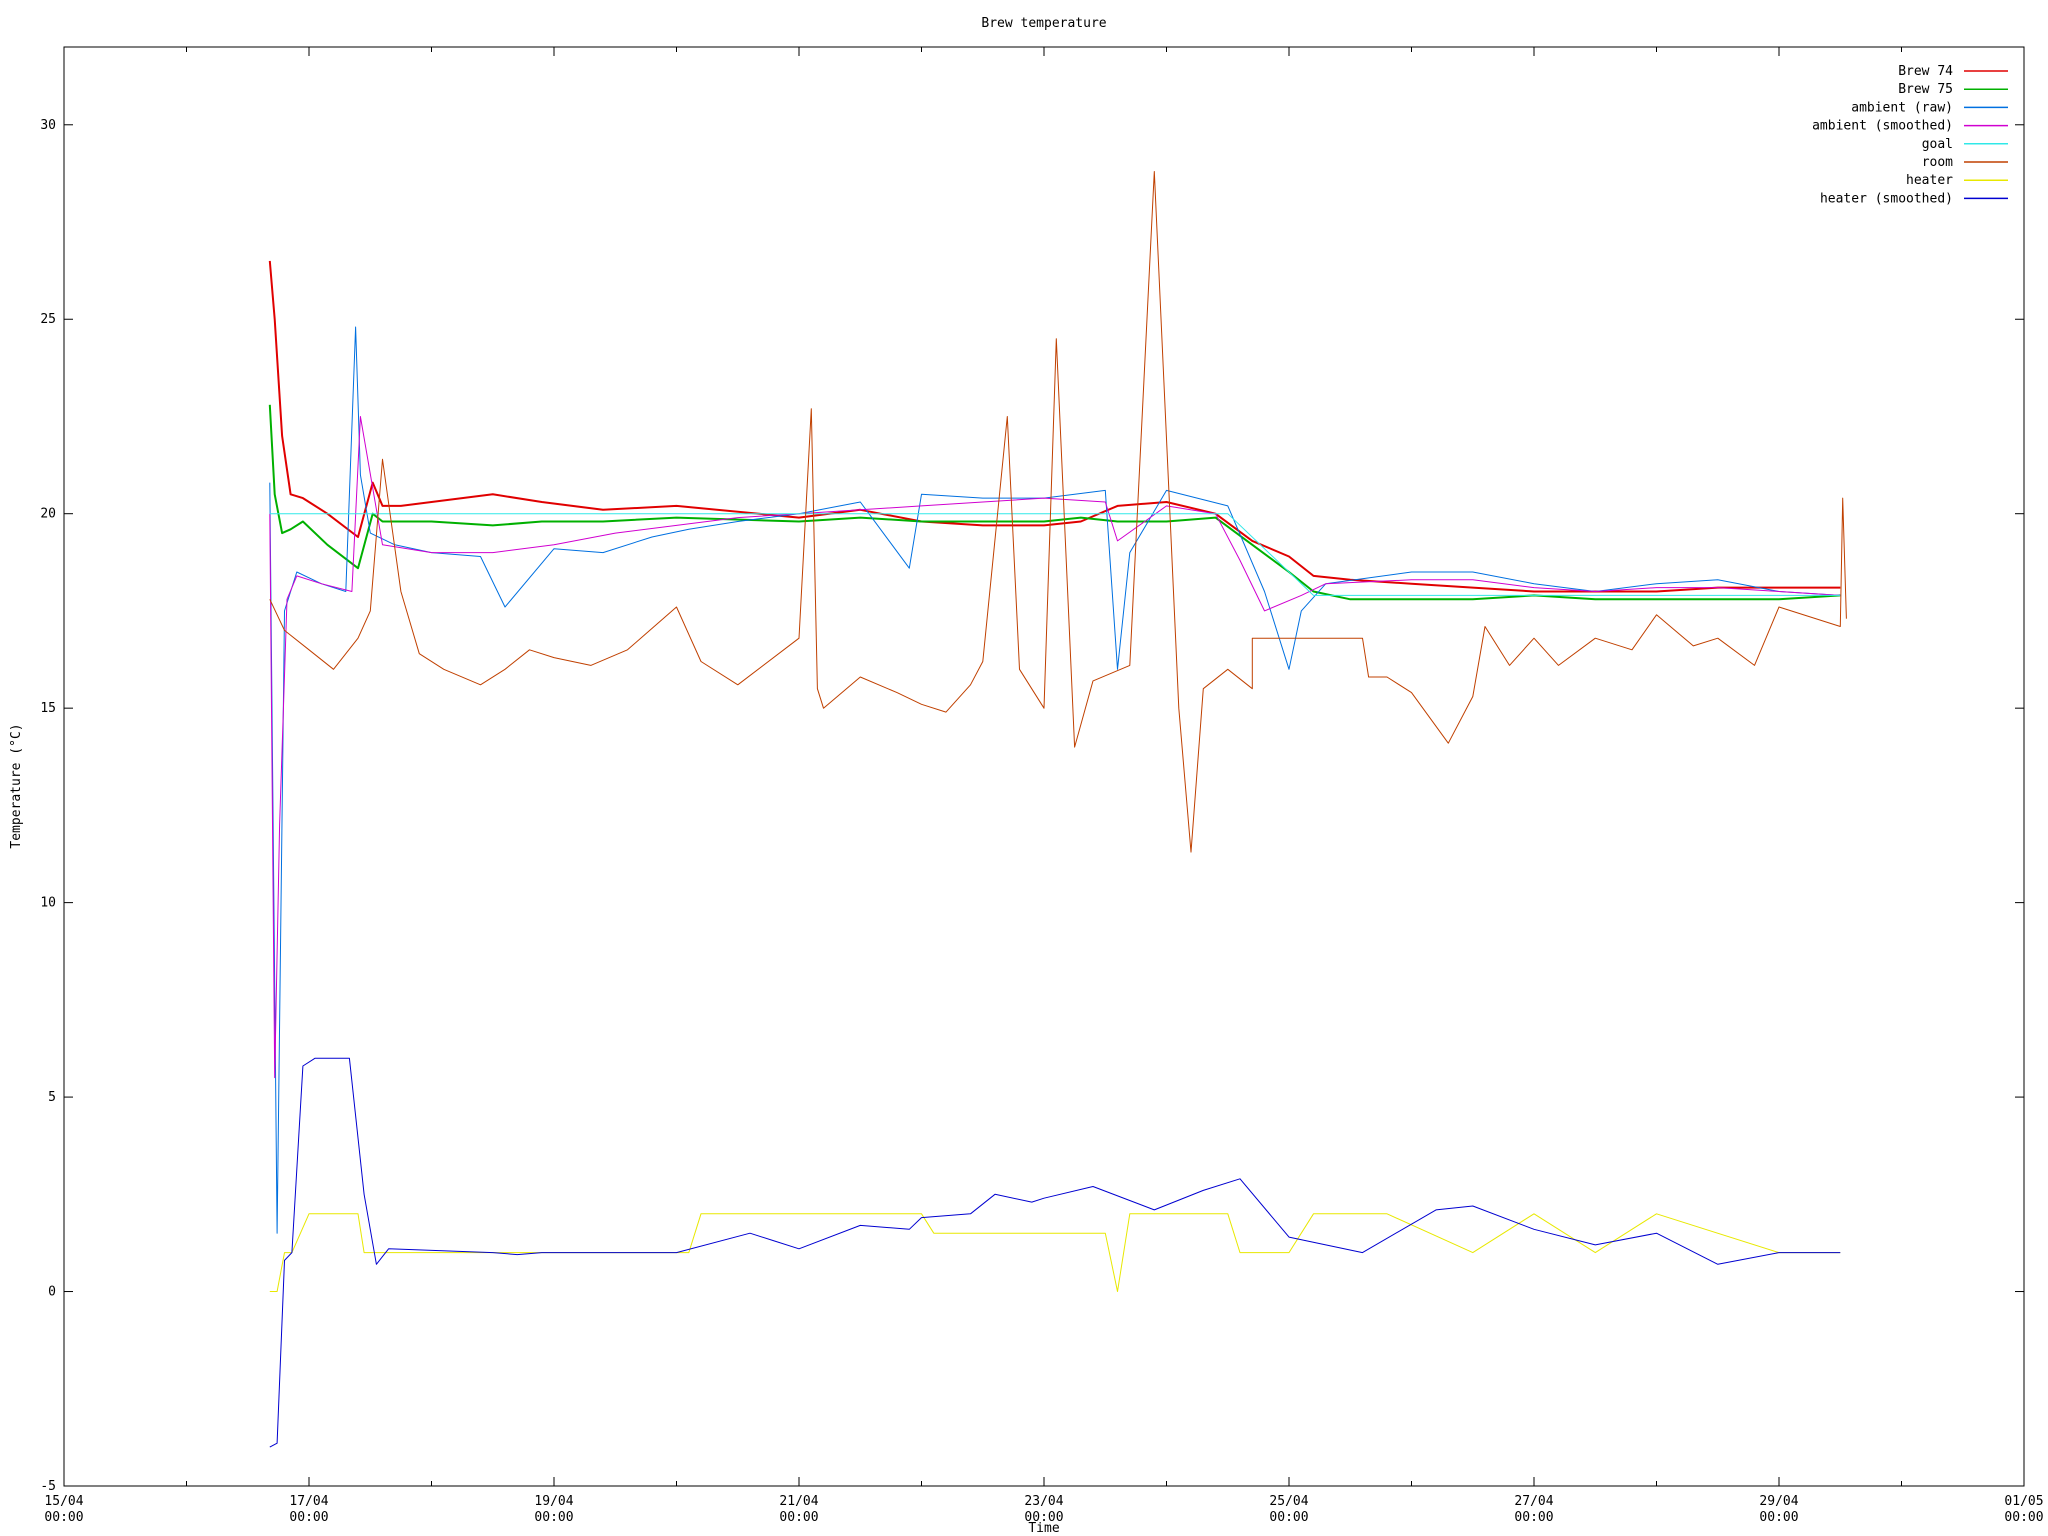 This screenshot has height=1536, width=2048. What do you see at coordinates (48, 319) in the screenshot?
I see `y-tick-label: 25` at bounding box center [48, 319].